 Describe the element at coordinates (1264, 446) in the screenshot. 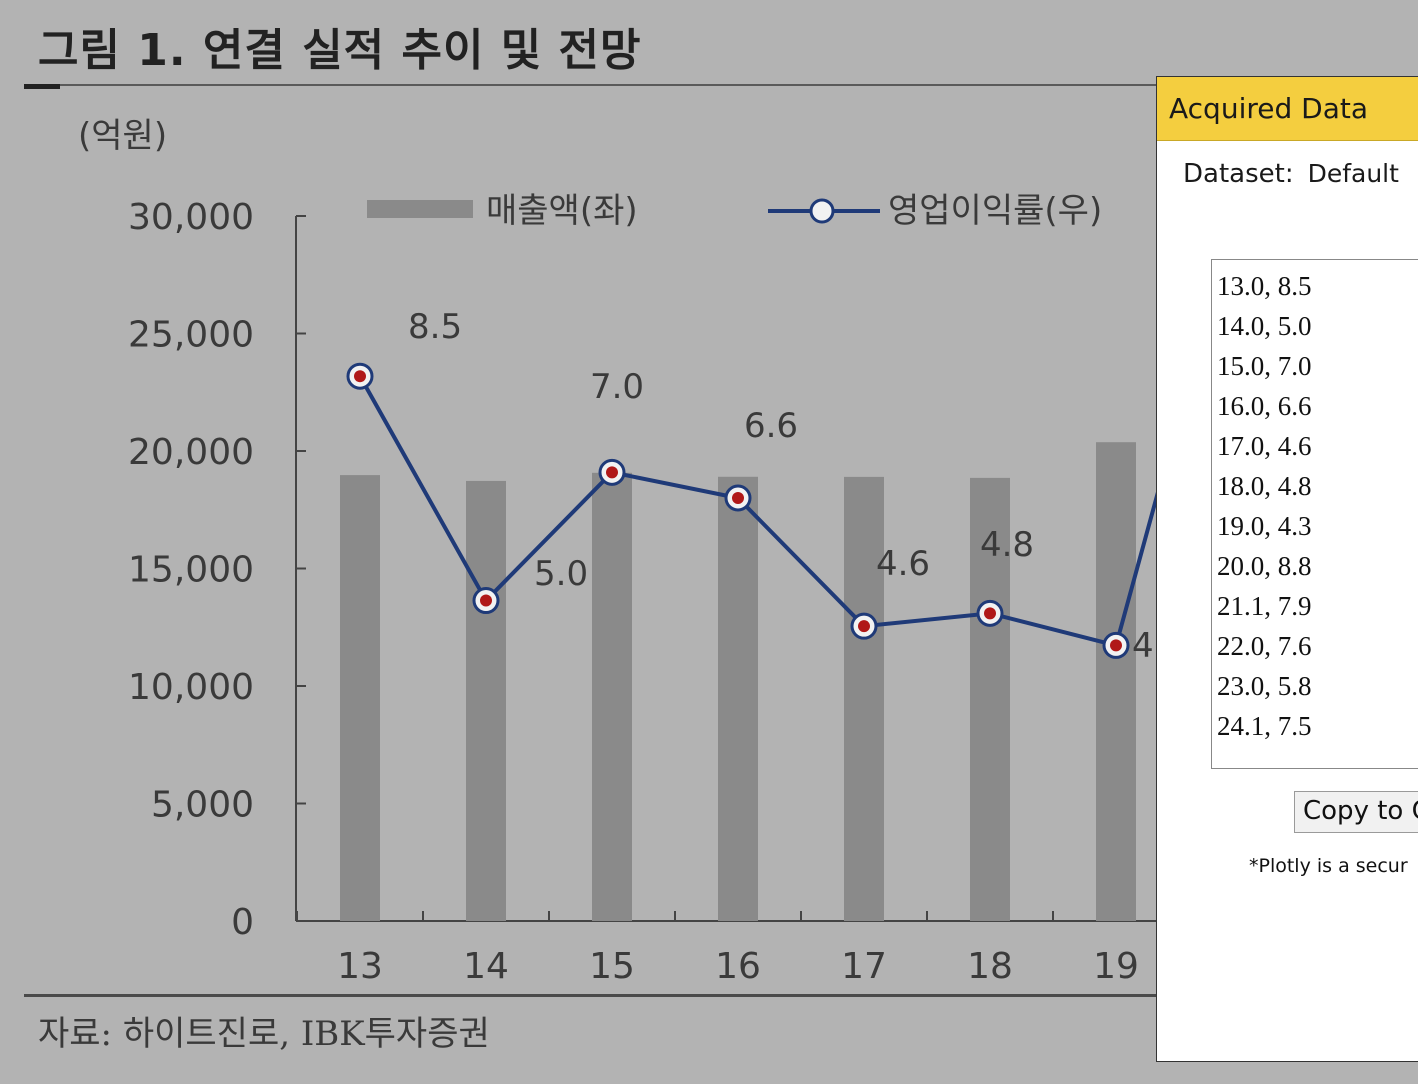

I see `data-row: 17.0, 4.6` at that location.